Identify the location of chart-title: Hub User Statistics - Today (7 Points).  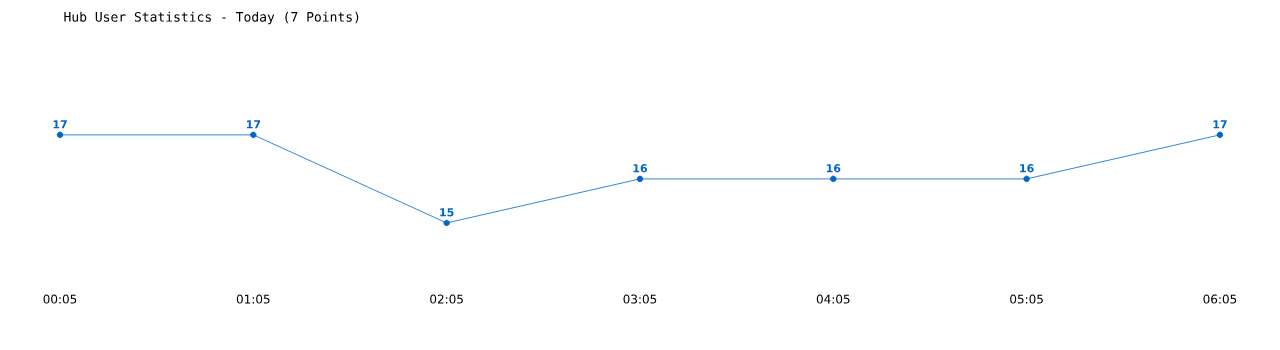
(211, 18).